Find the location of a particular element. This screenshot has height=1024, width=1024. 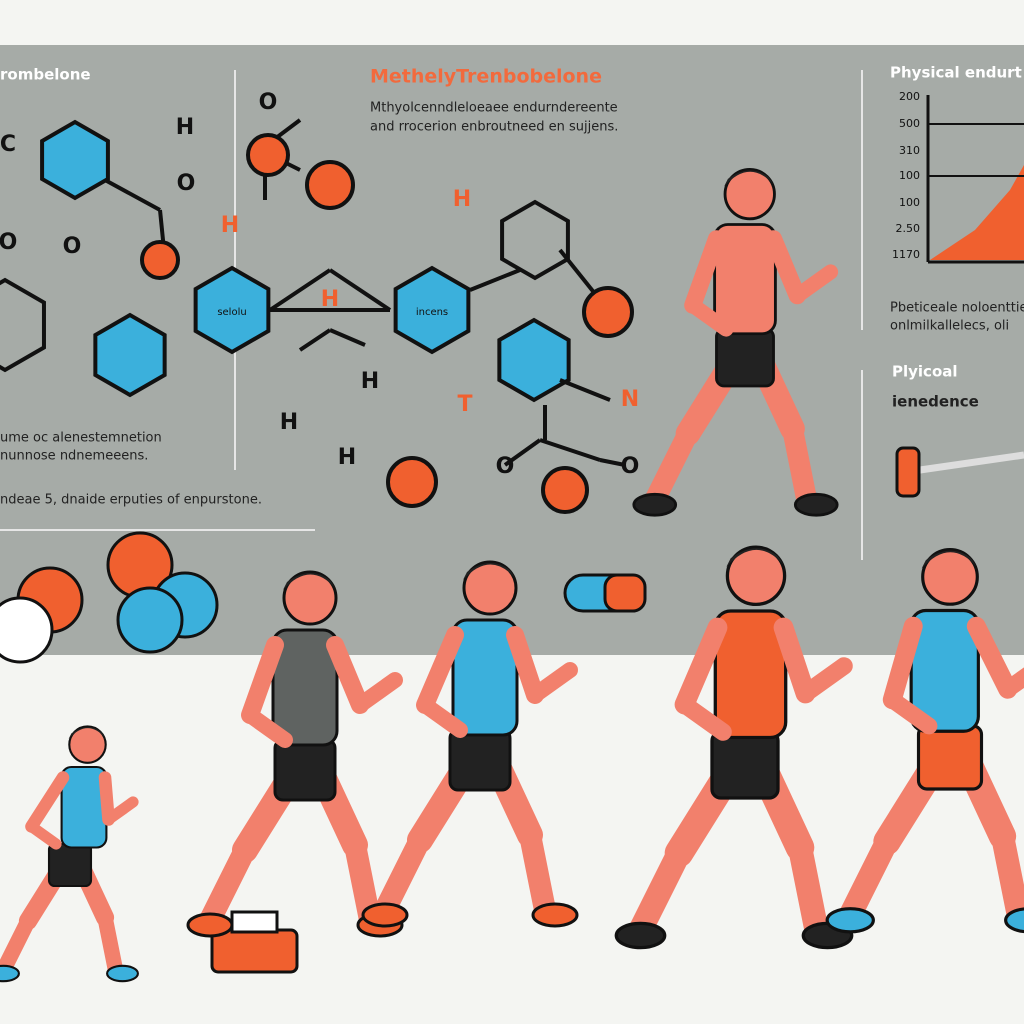

ring-label: selolu is located at coordinates (231, 312).